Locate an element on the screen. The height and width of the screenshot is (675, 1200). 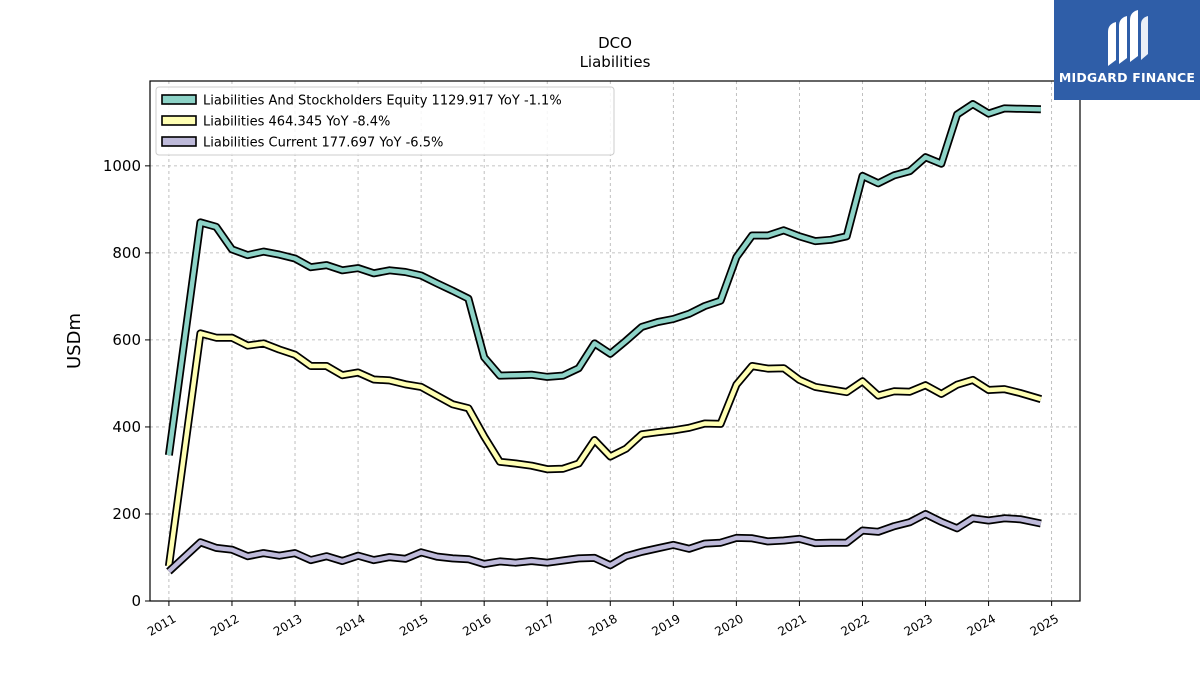
y-tick-label: 400 is located at coordinates (126, 427).